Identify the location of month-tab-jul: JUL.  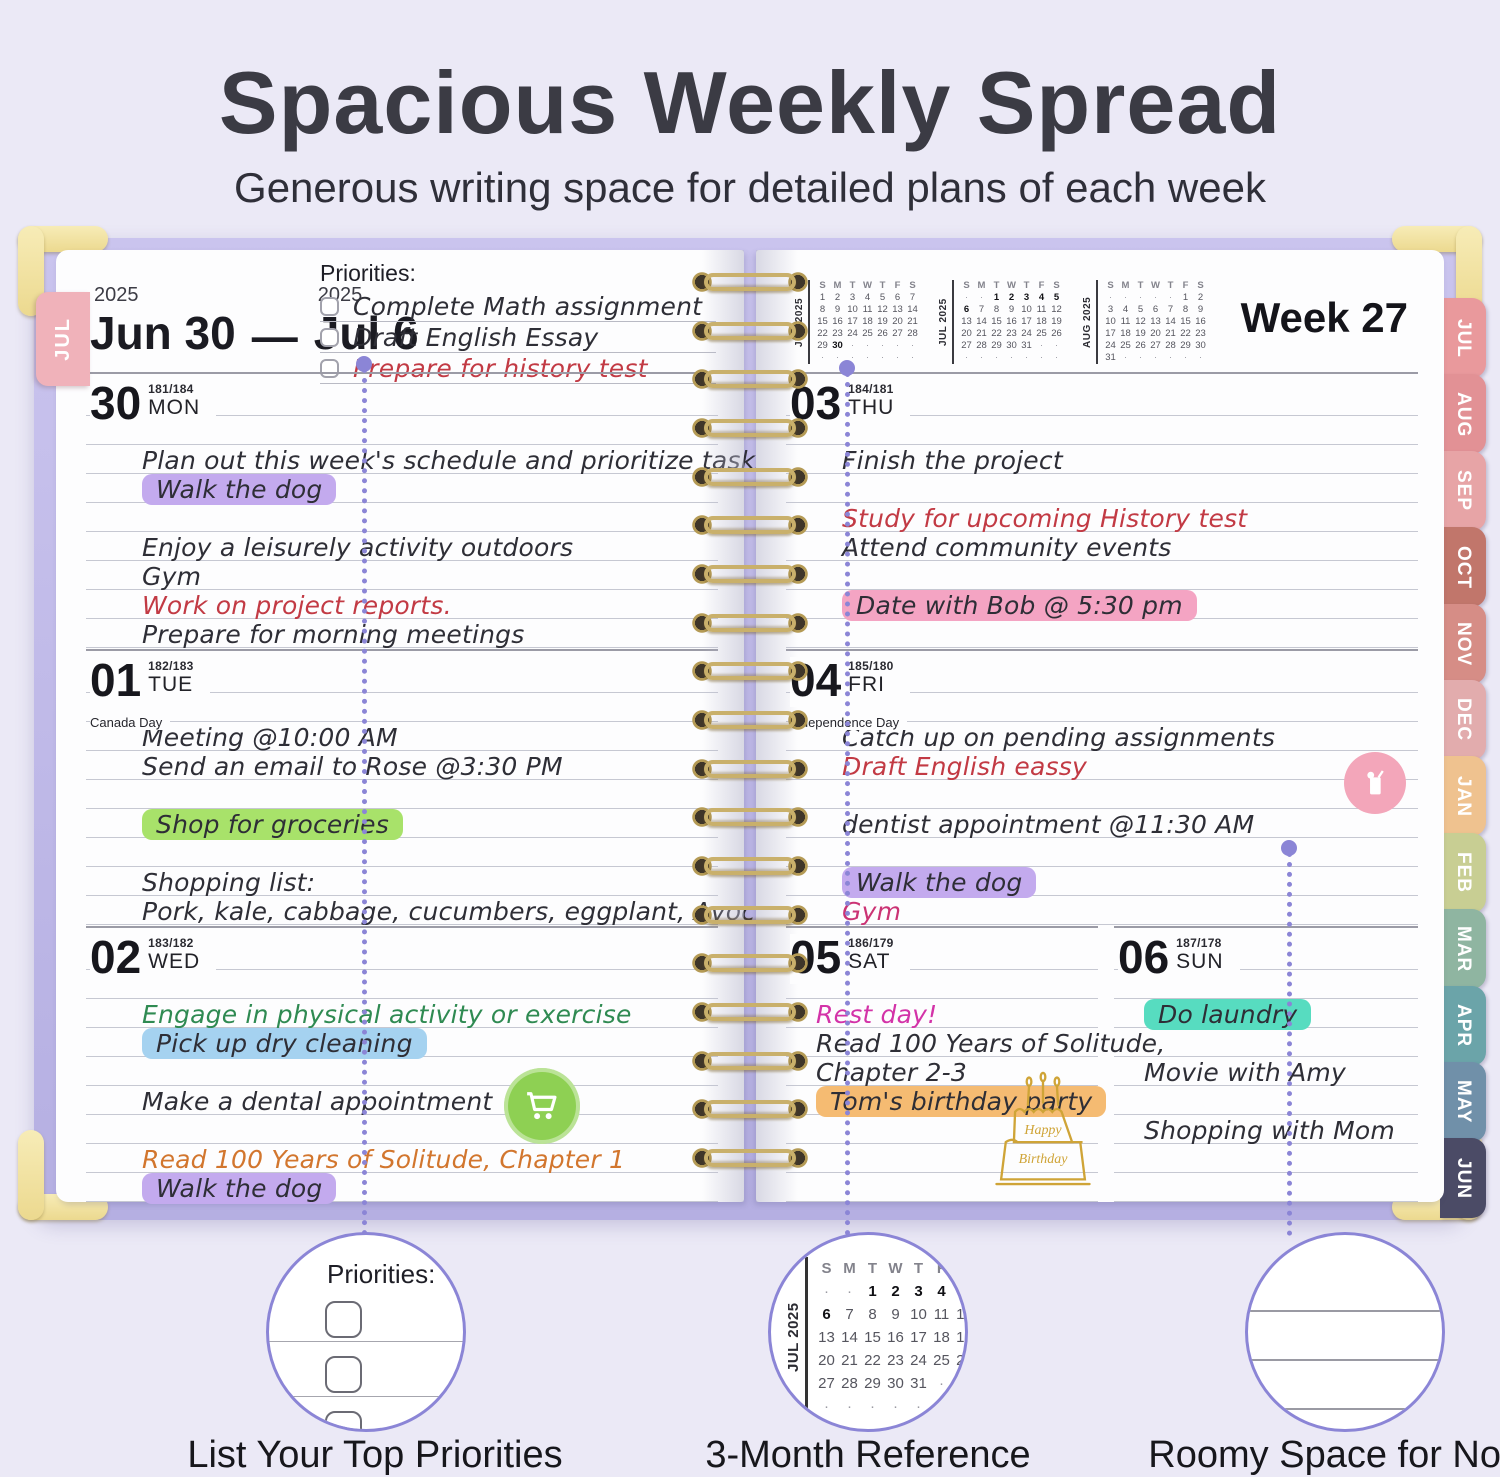
(1463, 338).